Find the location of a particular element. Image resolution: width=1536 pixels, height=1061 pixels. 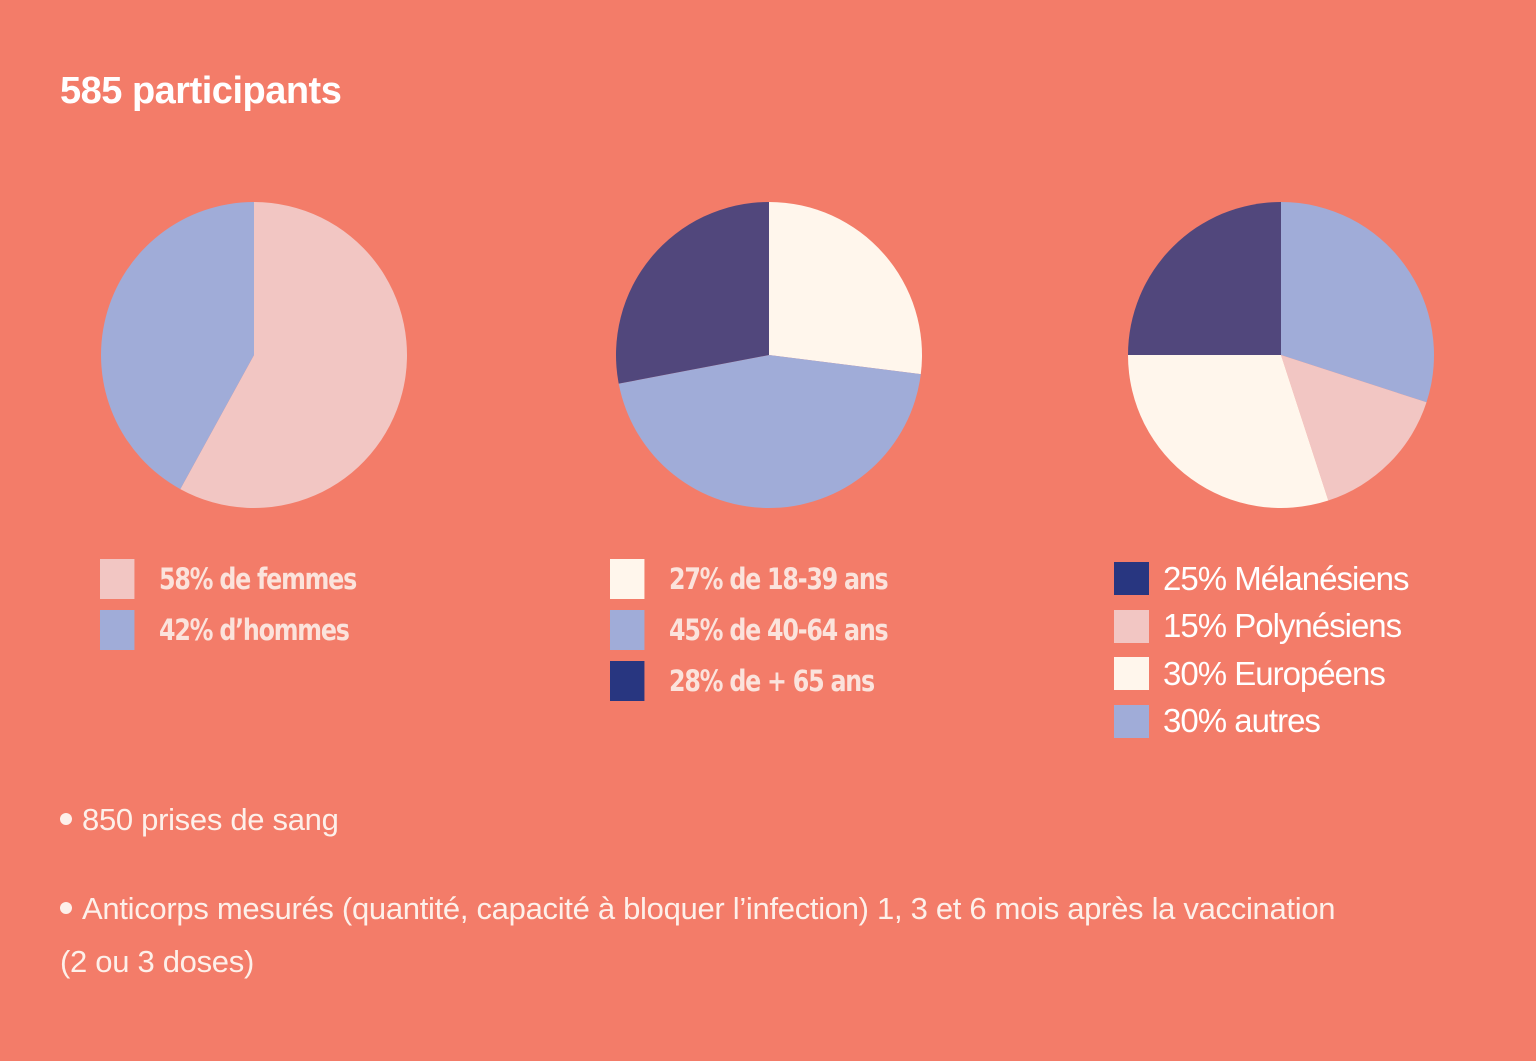

note-text: 850 prises de sang is located at coordinates (210, 819).